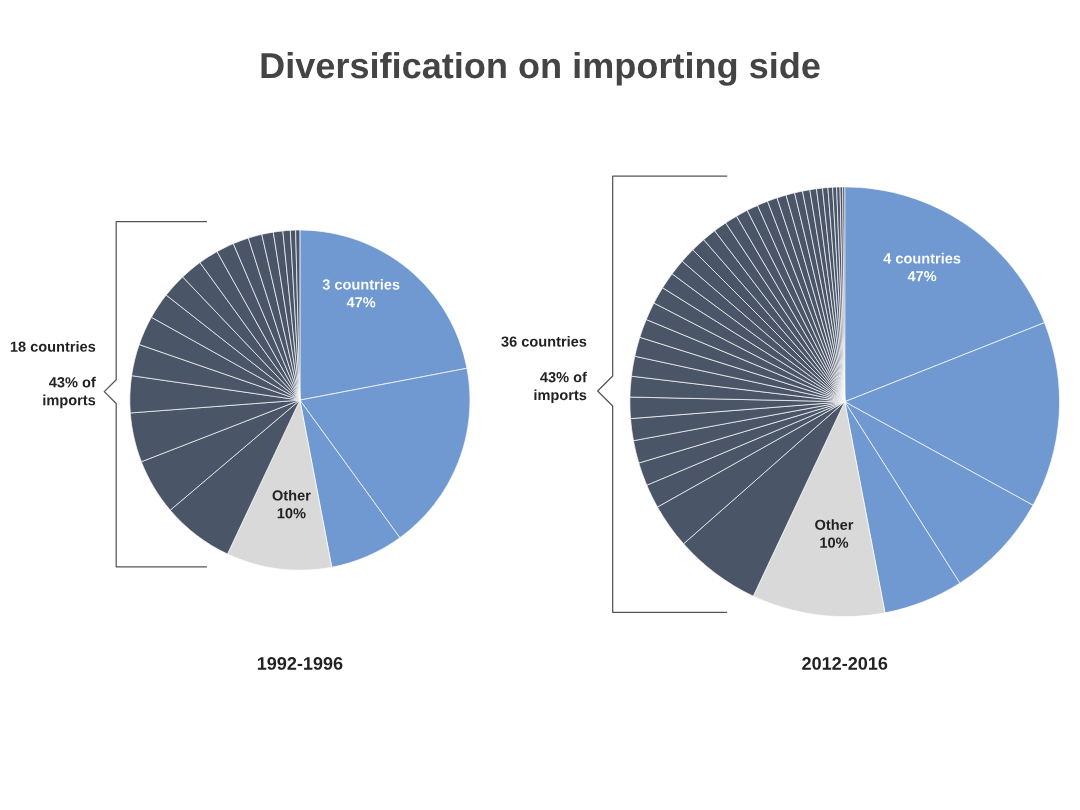 The image size is (1080, 810). What do you see at coordinates (361, 293) in the screenshot?
I see `text: 3 countries 47%` at bounding box center [361, 293].